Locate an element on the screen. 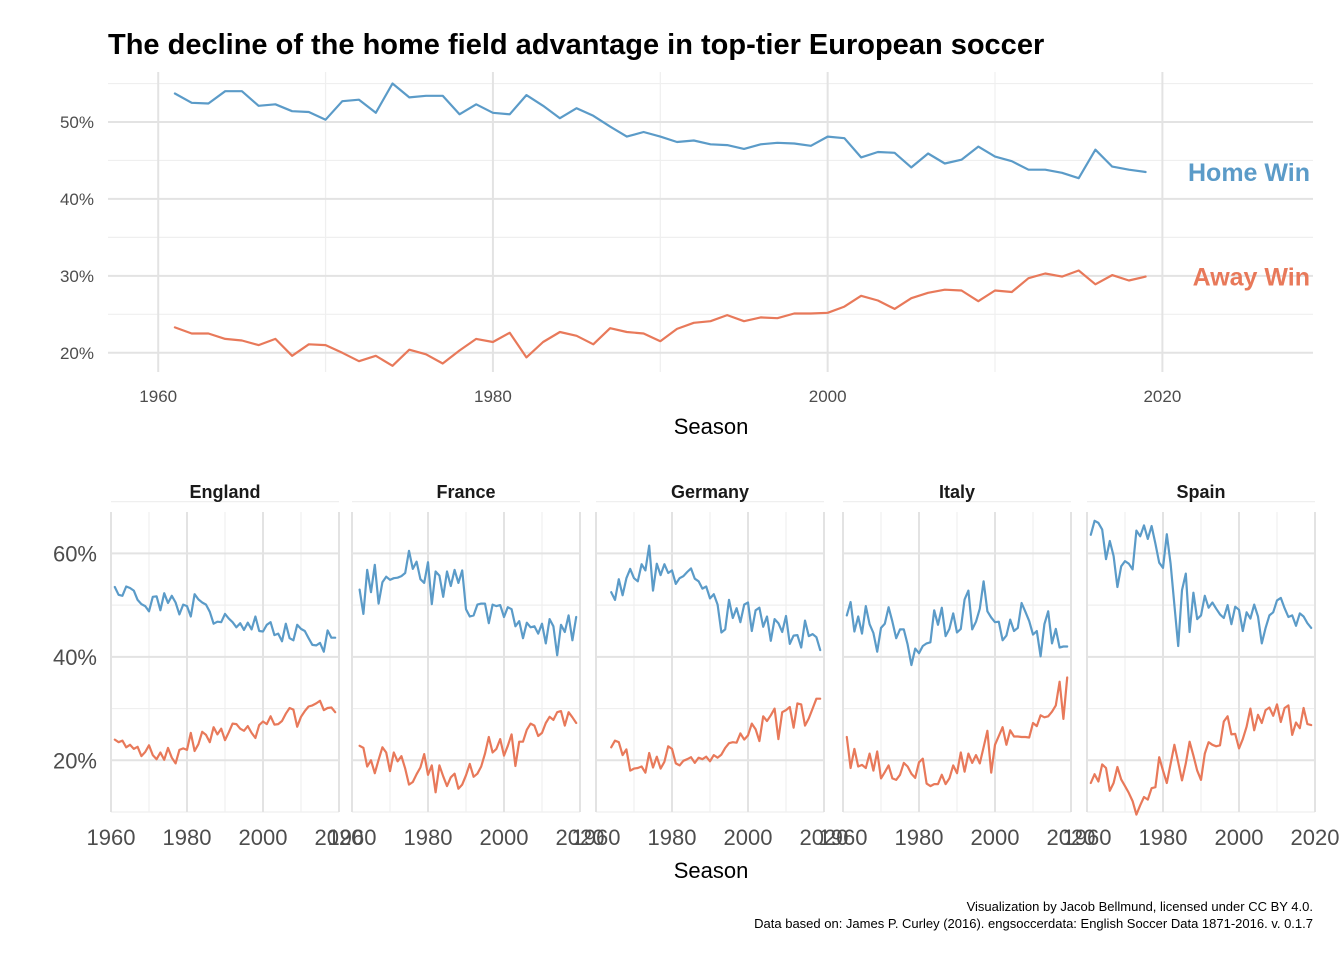 This screenshot has height=960, width=1344. top-away-win-label: Away Win is located at coordinates (1251, 278).